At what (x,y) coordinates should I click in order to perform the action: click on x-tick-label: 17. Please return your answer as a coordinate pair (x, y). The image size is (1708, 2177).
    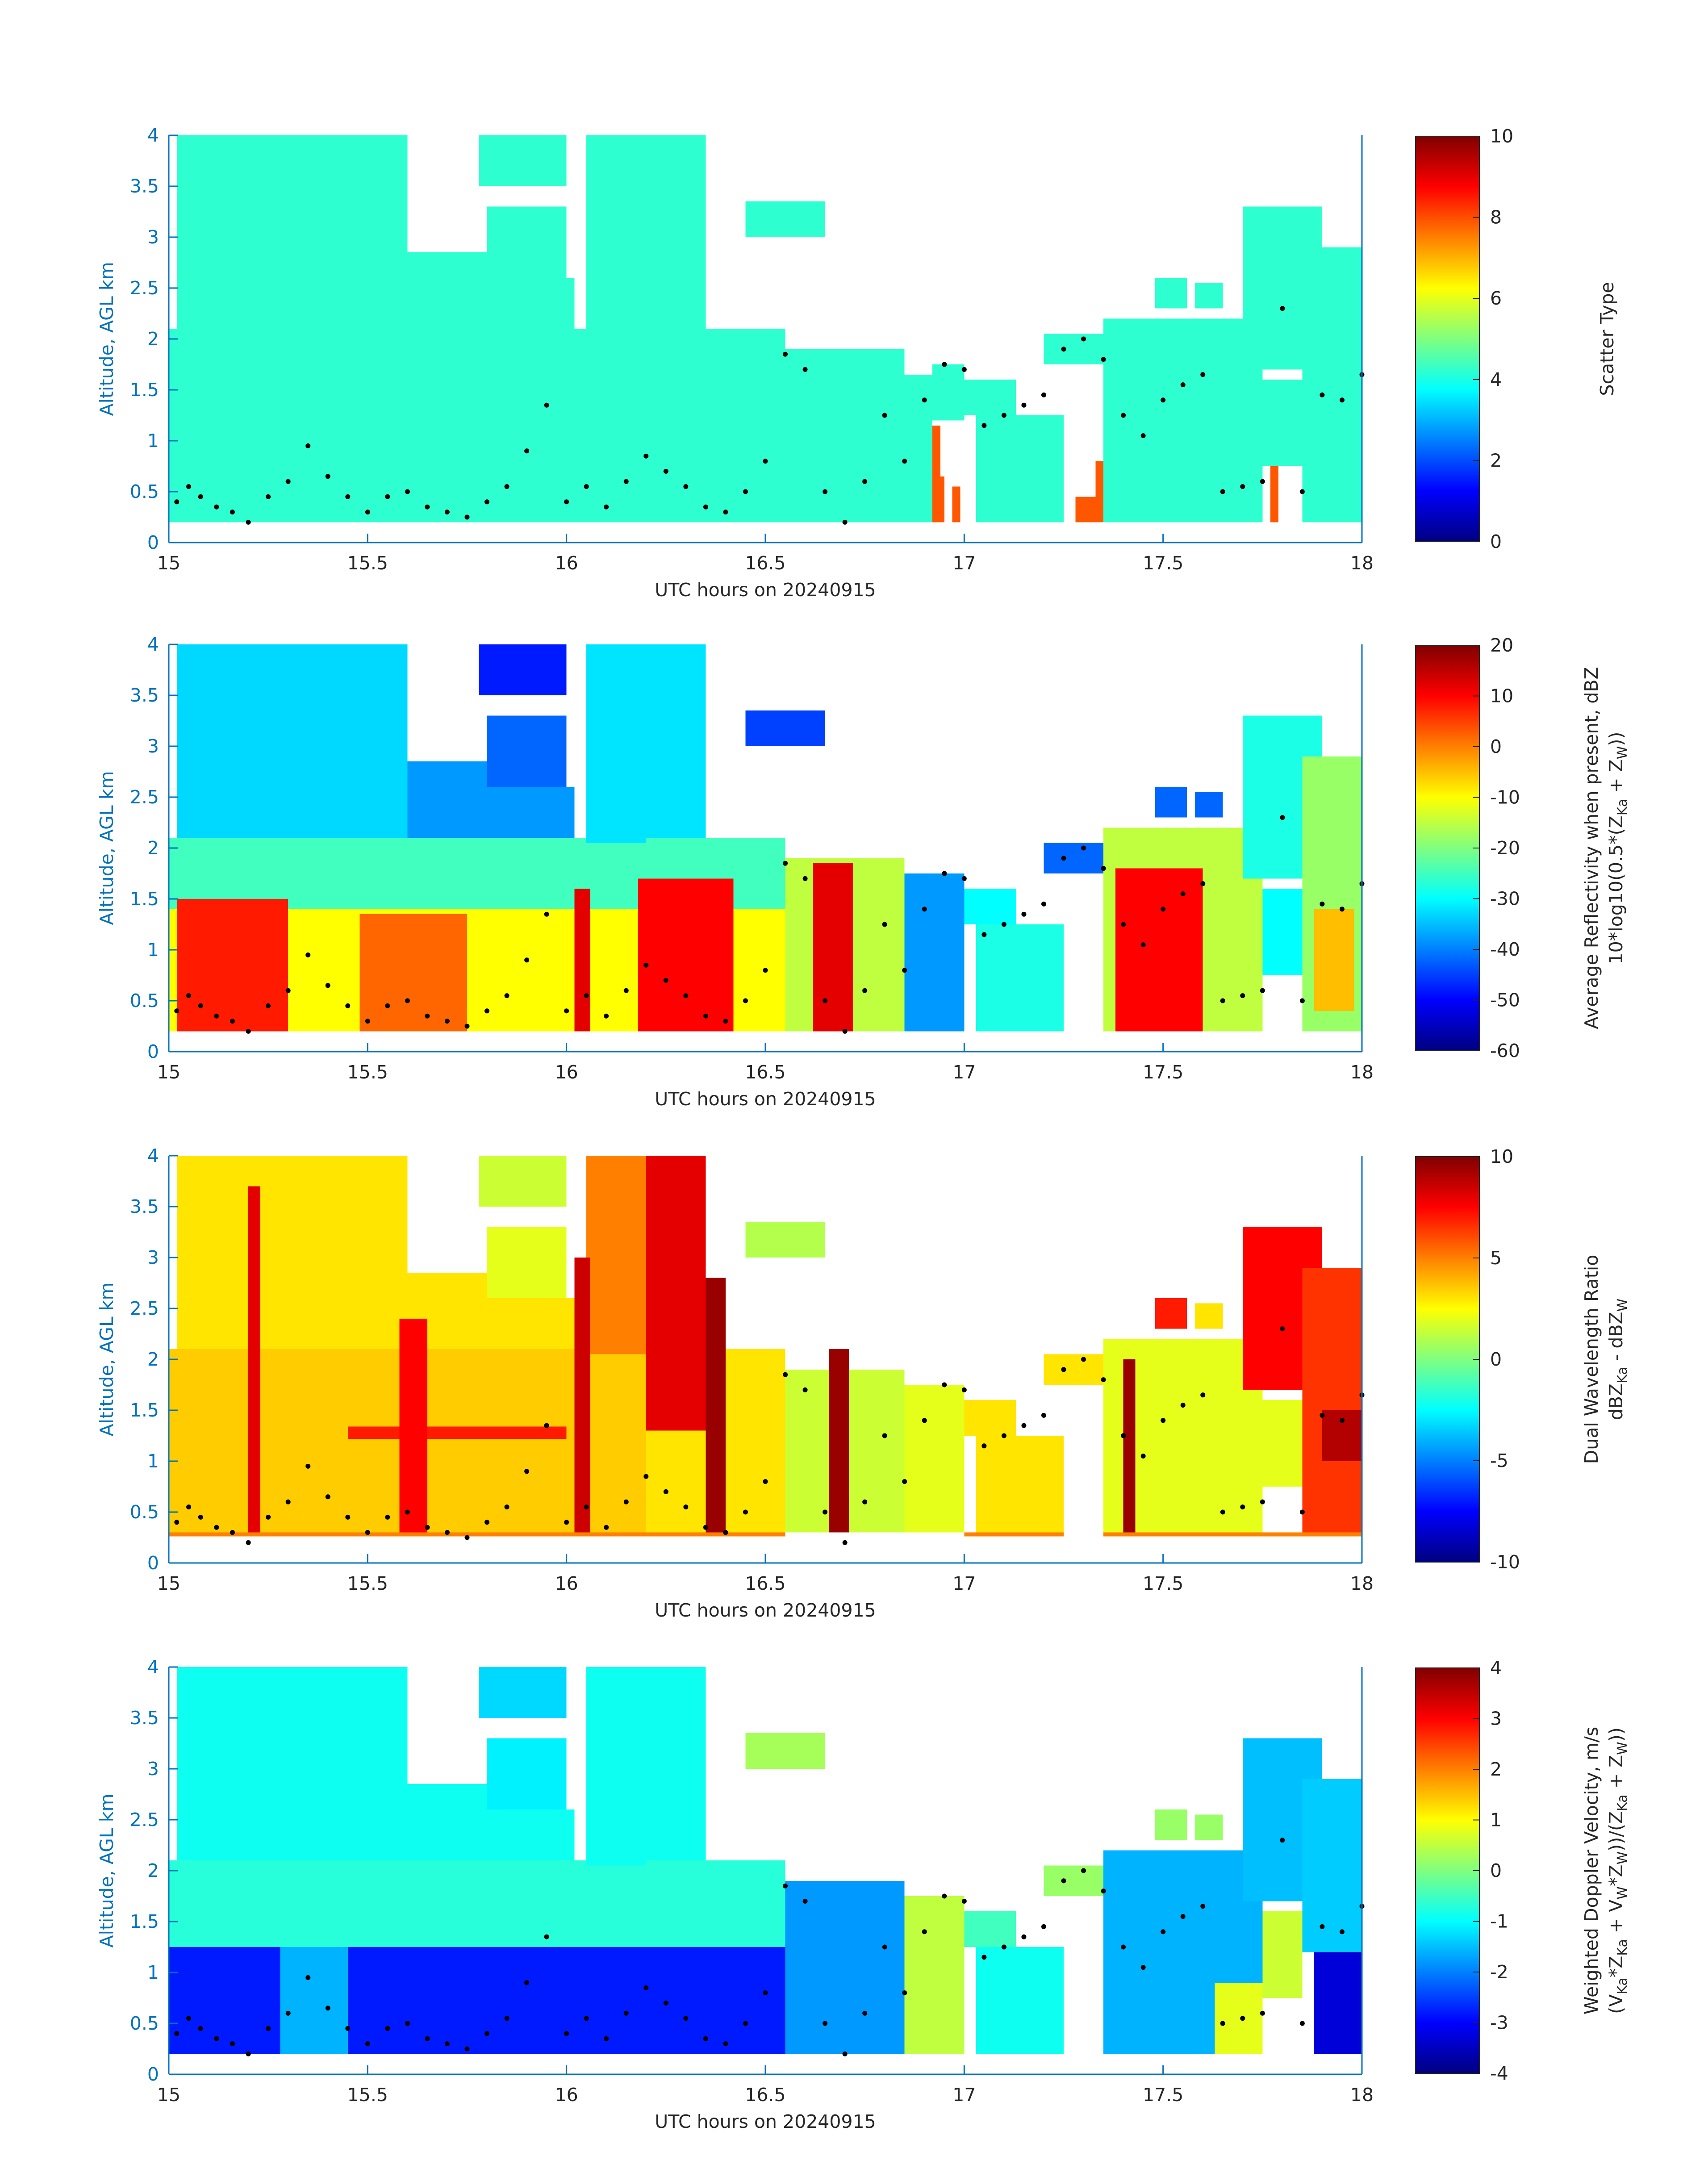
    Looking at the image, I should click on (964, 1072).